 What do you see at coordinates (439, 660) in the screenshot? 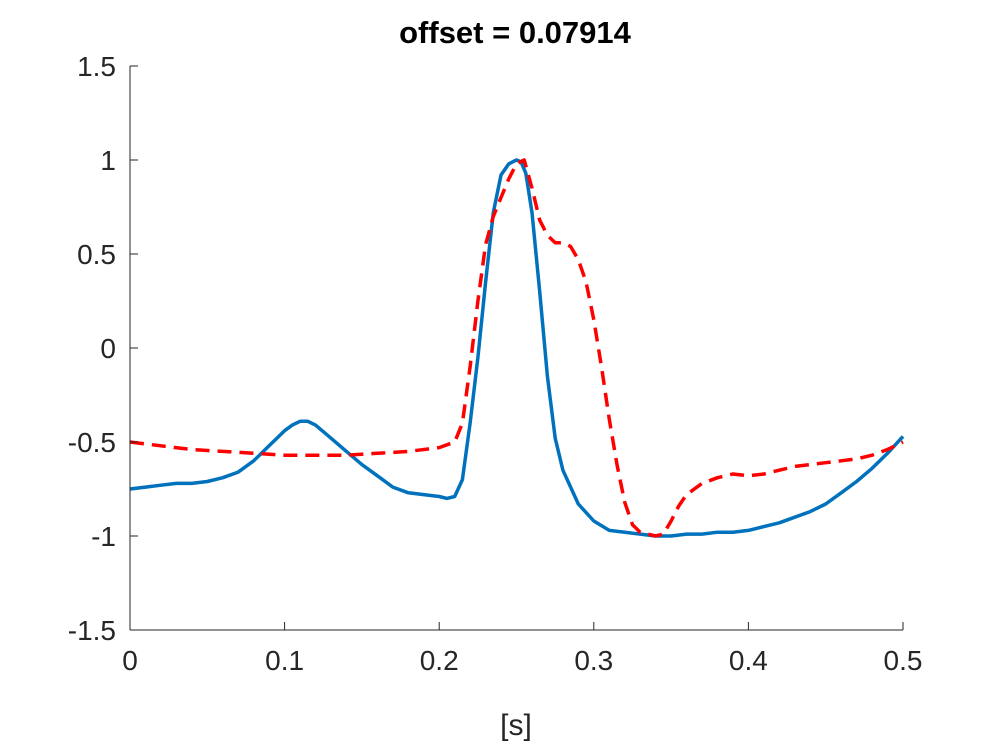
I see `x-tick-label: 0.2` at bounding box center [439, 660].